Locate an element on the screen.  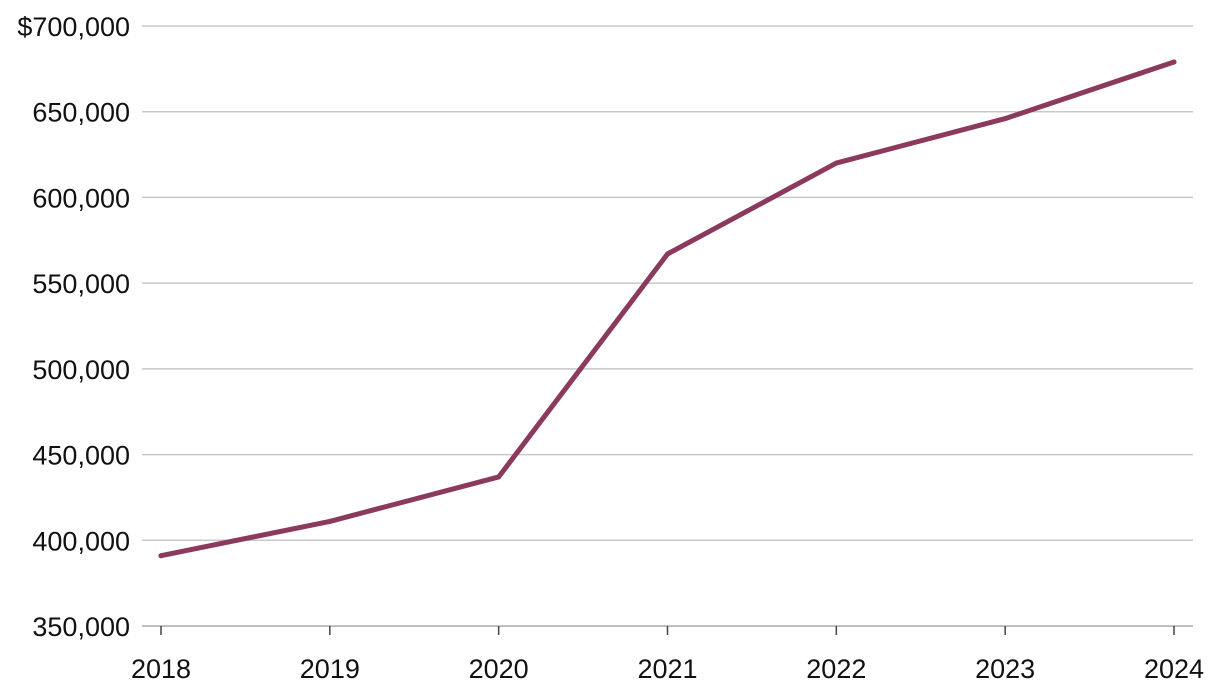
x-axis: 2018 2019 2020 2021 2022 2023 2024 is located at coordinates (667, 655).